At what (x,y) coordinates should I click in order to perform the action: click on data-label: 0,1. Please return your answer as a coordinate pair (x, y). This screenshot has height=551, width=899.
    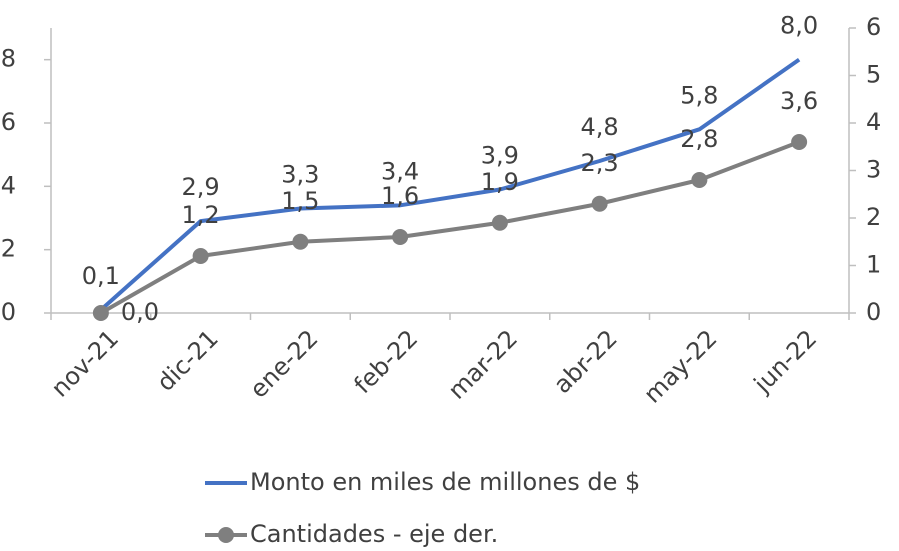
    Looking at the image, I should click on (101, 276).